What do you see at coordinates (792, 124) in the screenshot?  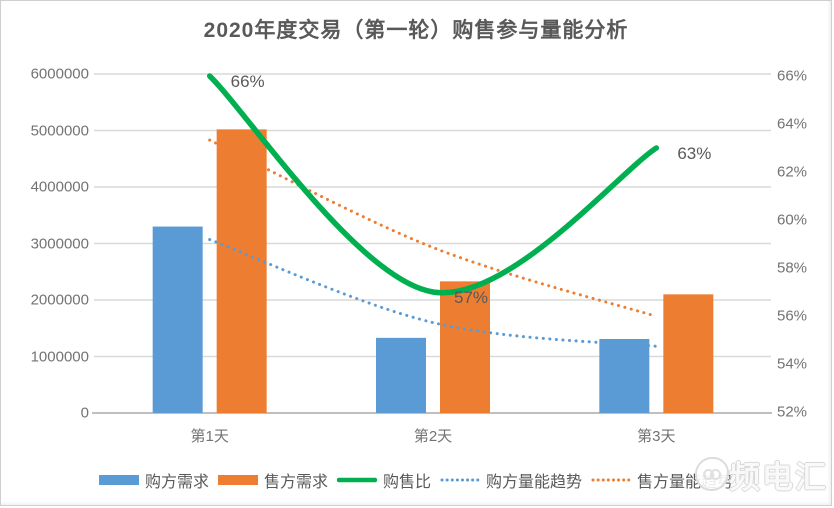 I see `y2-axis-tick-label: 64%` at bounding box center [792, 124].